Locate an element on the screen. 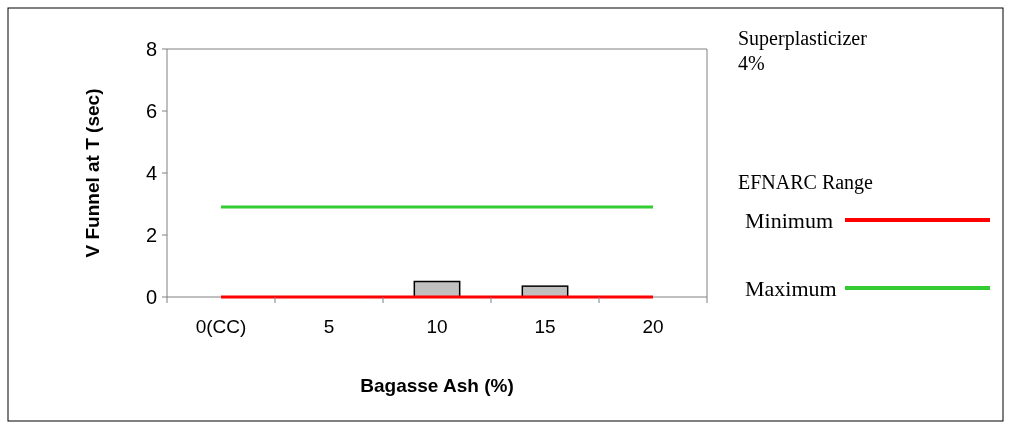 The image size is (1011, 429). y-tick-label: 8 is located at coordinates (151, 49).